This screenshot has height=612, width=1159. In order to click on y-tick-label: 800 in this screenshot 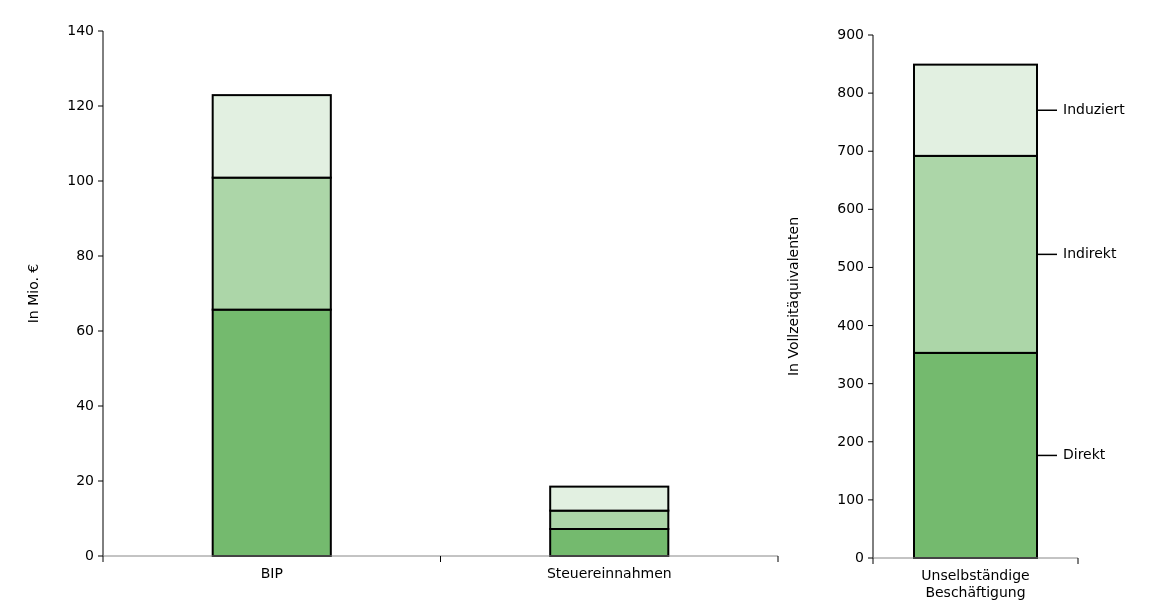, I will do `click(850, 92)`.